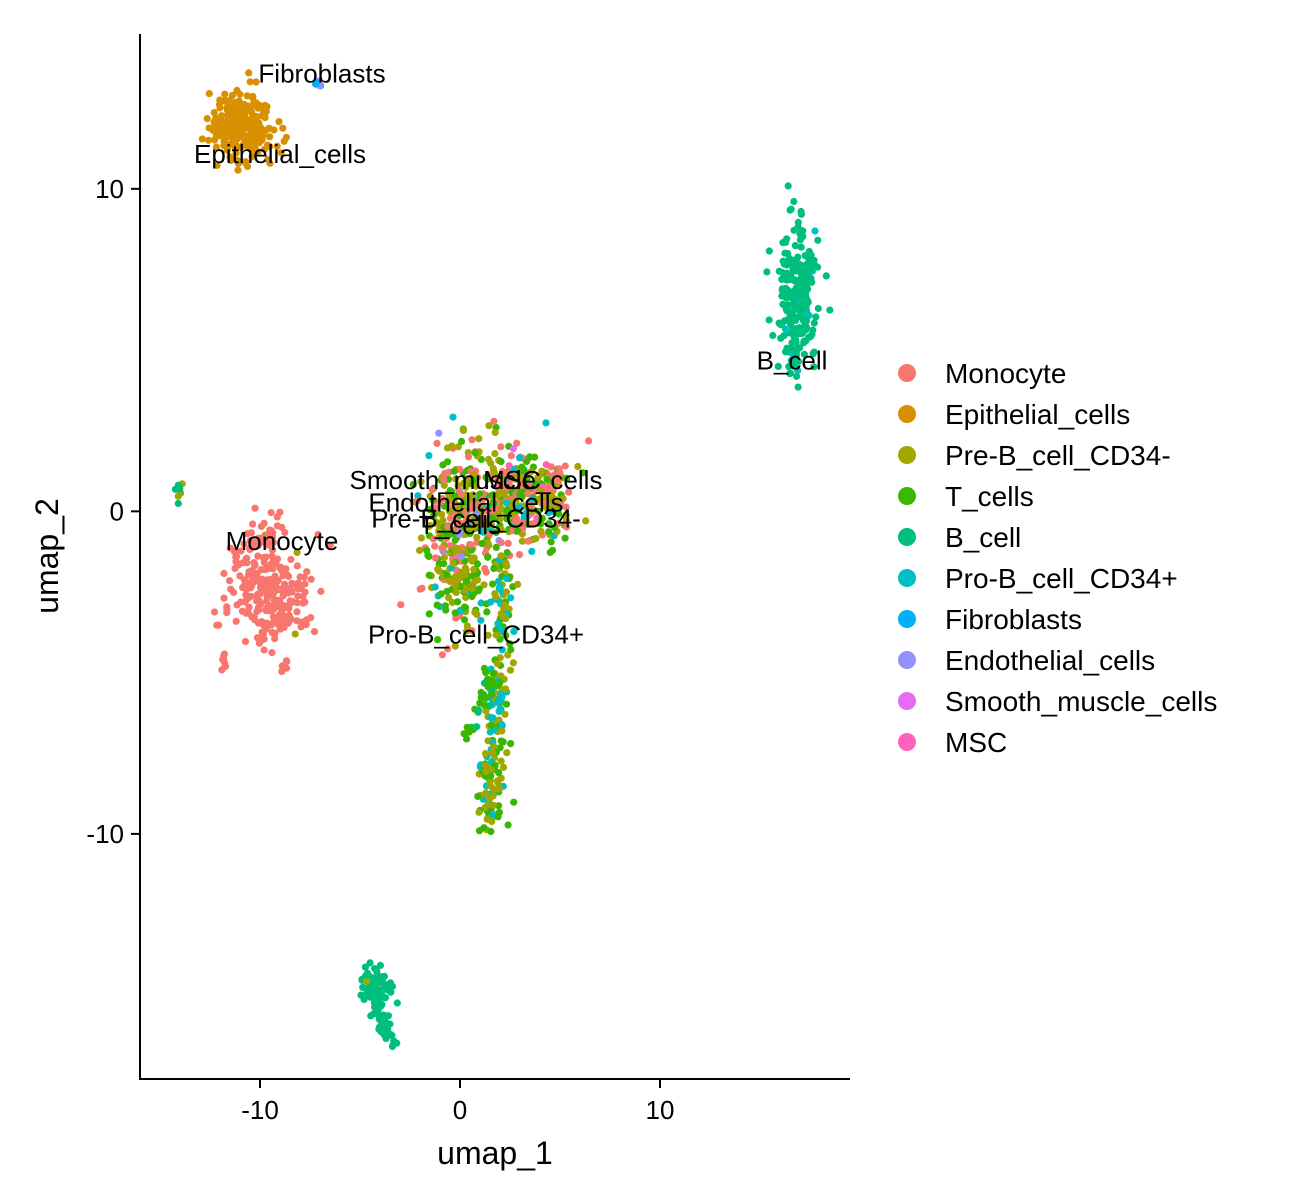 The width and height of the screenshot is (1290, 1204). Describe the element at coordinates (282, 541) in the screenshot. I see `cluster-label: Monocyte` at that location.